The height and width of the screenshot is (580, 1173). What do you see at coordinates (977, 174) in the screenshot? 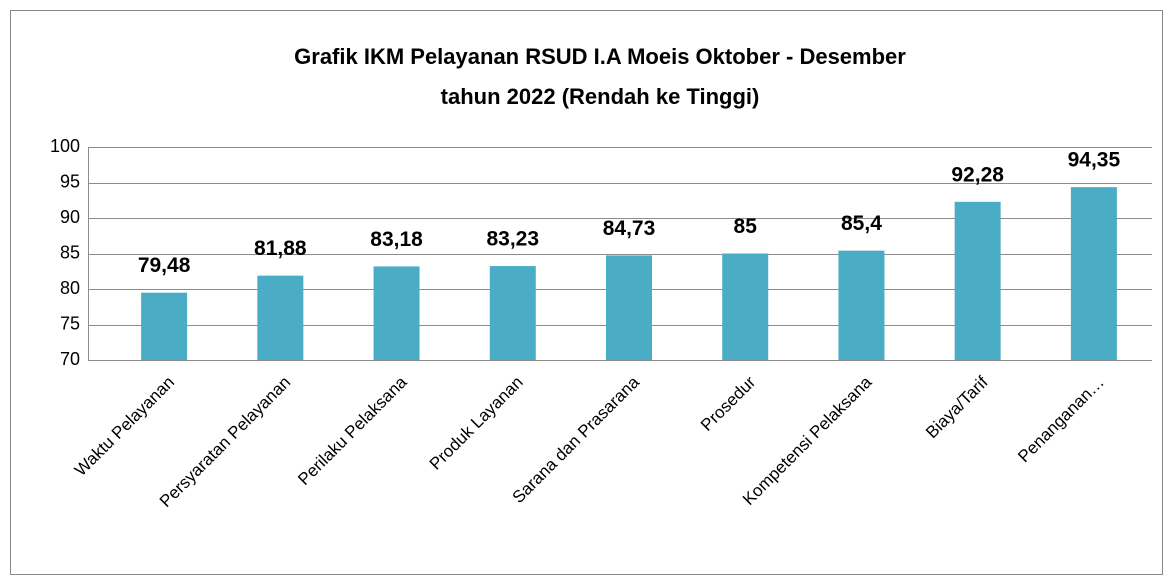
I see `value-label: 92,28` at bounding box center [977, 174].